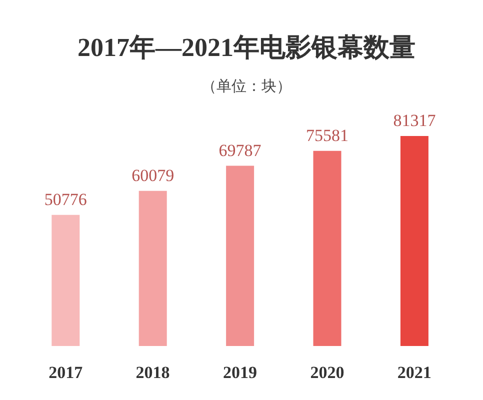  I want to click on data-label: 60079, so click(153, 175).